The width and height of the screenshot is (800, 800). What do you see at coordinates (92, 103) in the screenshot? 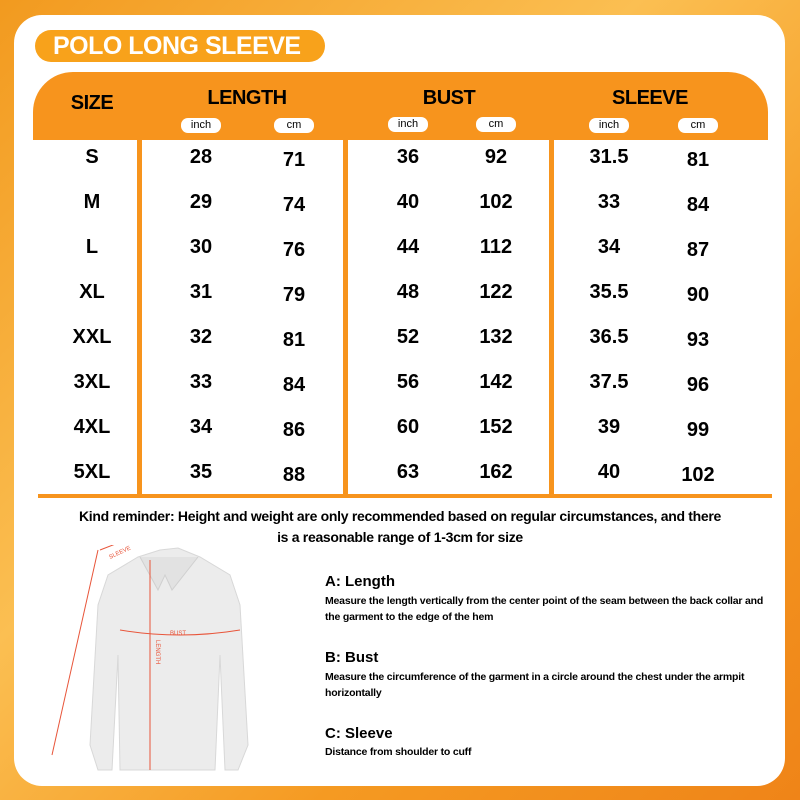
I see `header-size: SIZE` at bounding box center [92, 103].